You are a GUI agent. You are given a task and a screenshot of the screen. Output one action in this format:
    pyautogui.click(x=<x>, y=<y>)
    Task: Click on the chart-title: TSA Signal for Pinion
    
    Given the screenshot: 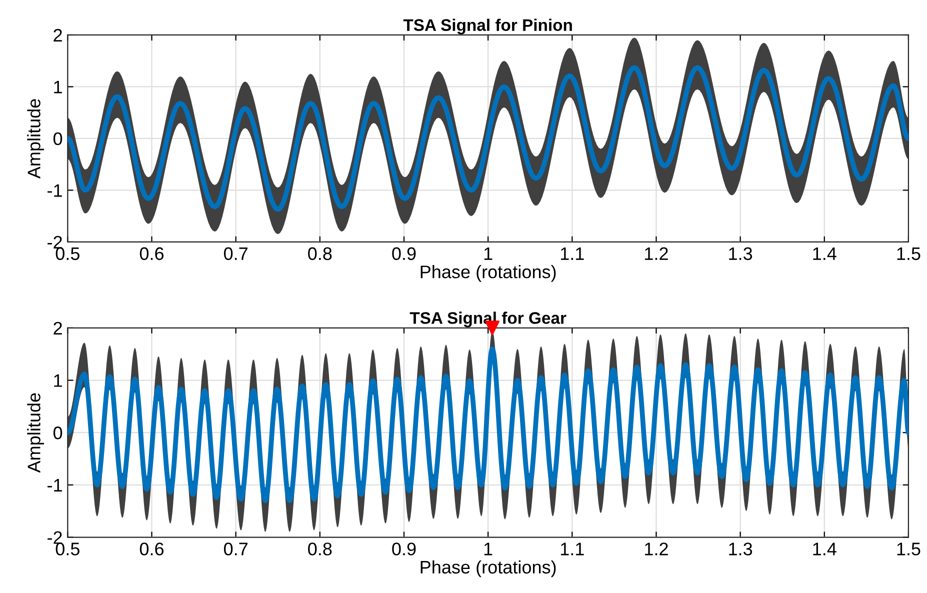 What is the action you would take?
    pyautogui.click(x=487, y=26)
    